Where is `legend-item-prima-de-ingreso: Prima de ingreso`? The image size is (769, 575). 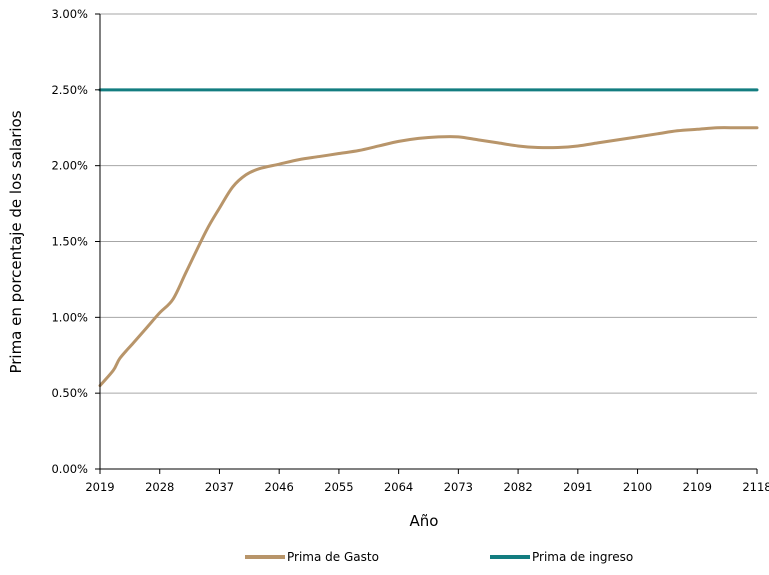
legend-item-prima-de-ingreso: Prima de ingreso is located at coordinates (561, 557).